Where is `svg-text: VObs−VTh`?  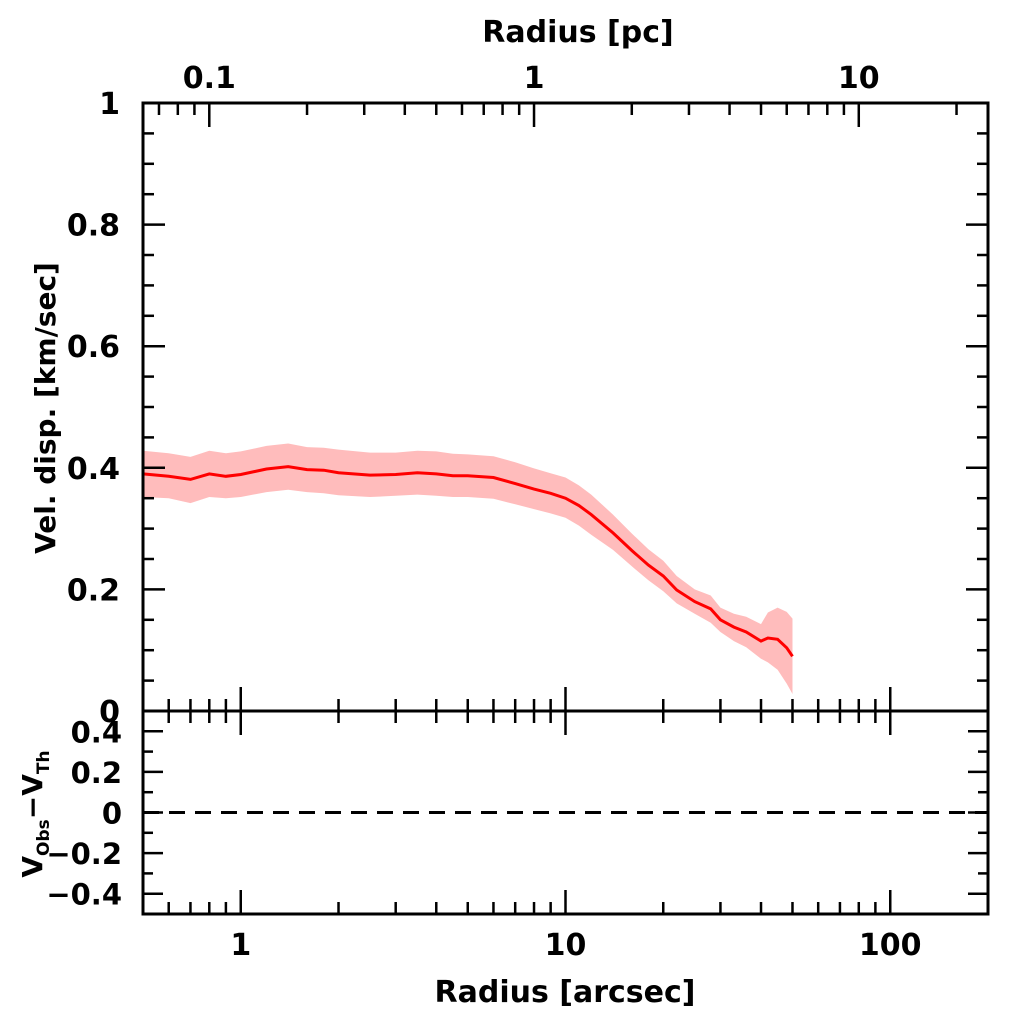
svg-text: VObs−VTh is located at coordinates (35, 813).